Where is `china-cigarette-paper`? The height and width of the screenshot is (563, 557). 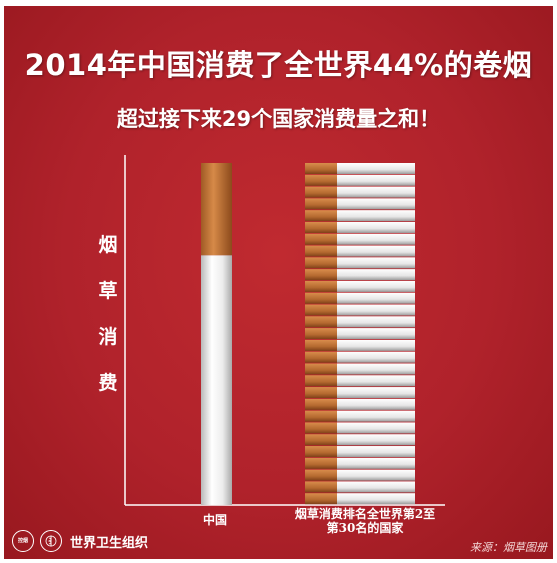 china-cigarette-paper is located at coordinates (216, 380).